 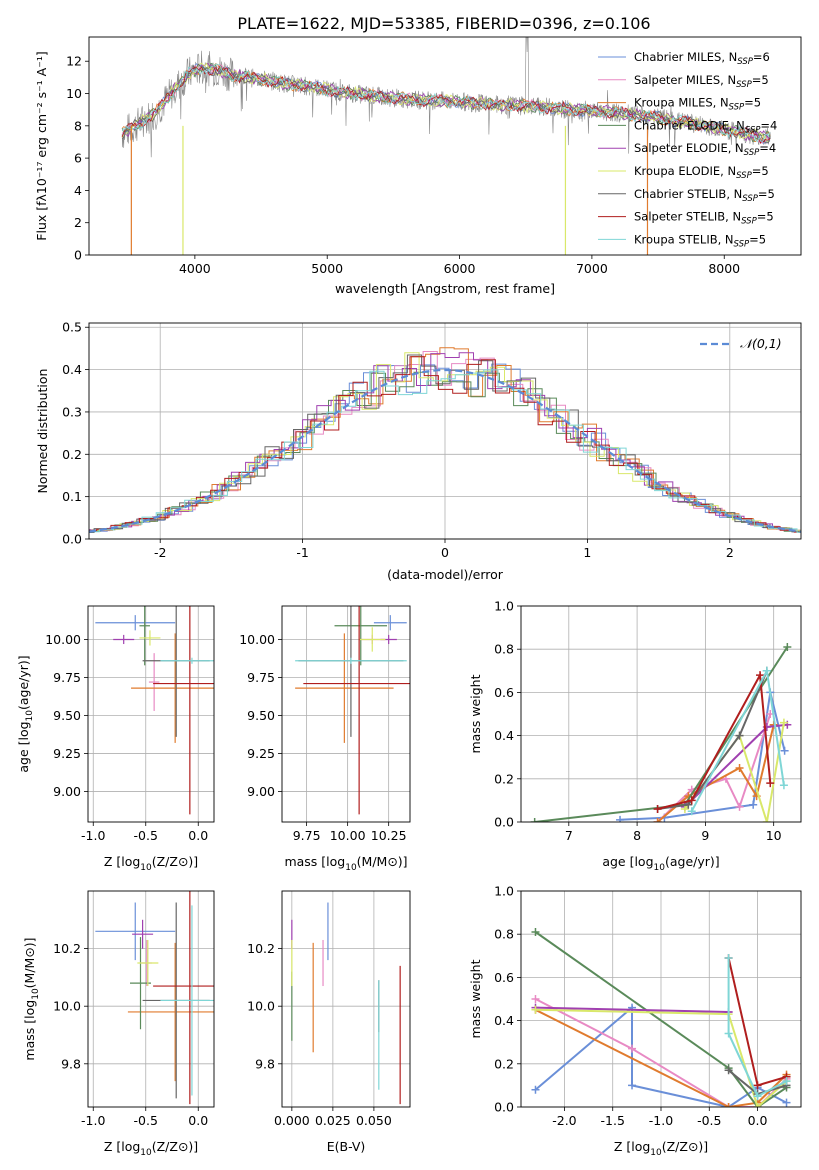 What do you see at coordinates (198, 1120) in the screenshot?
I see `x-tick-label: 0.0` at bounding box center [198, 1120].